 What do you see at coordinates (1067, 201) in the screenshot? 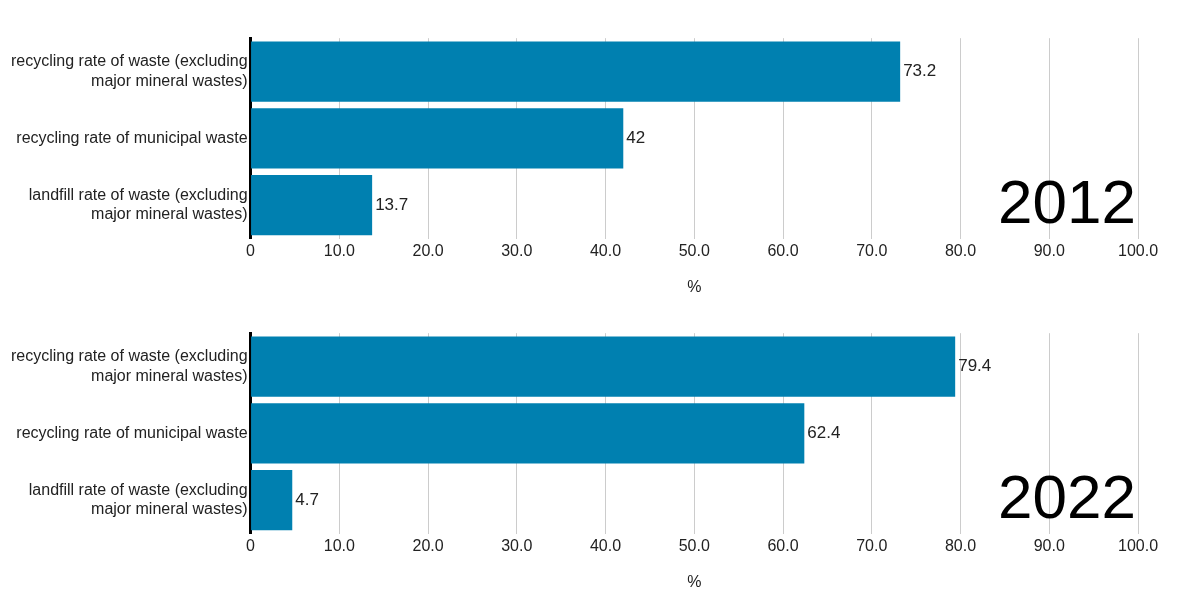
I see `annotation: 2012` at bounding box center [1067, 201].